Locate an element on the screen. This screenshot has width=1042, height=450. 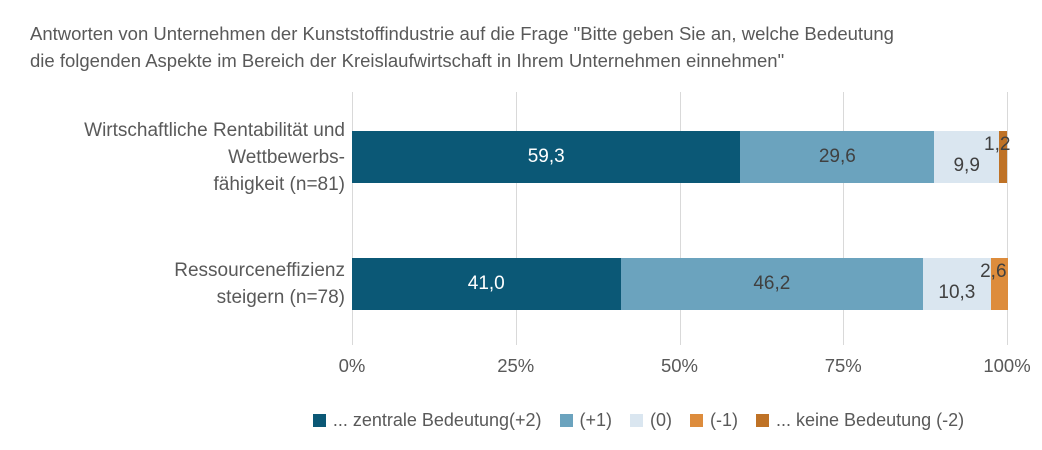
value-label: 46,2 is located at coordinates (772, 283).